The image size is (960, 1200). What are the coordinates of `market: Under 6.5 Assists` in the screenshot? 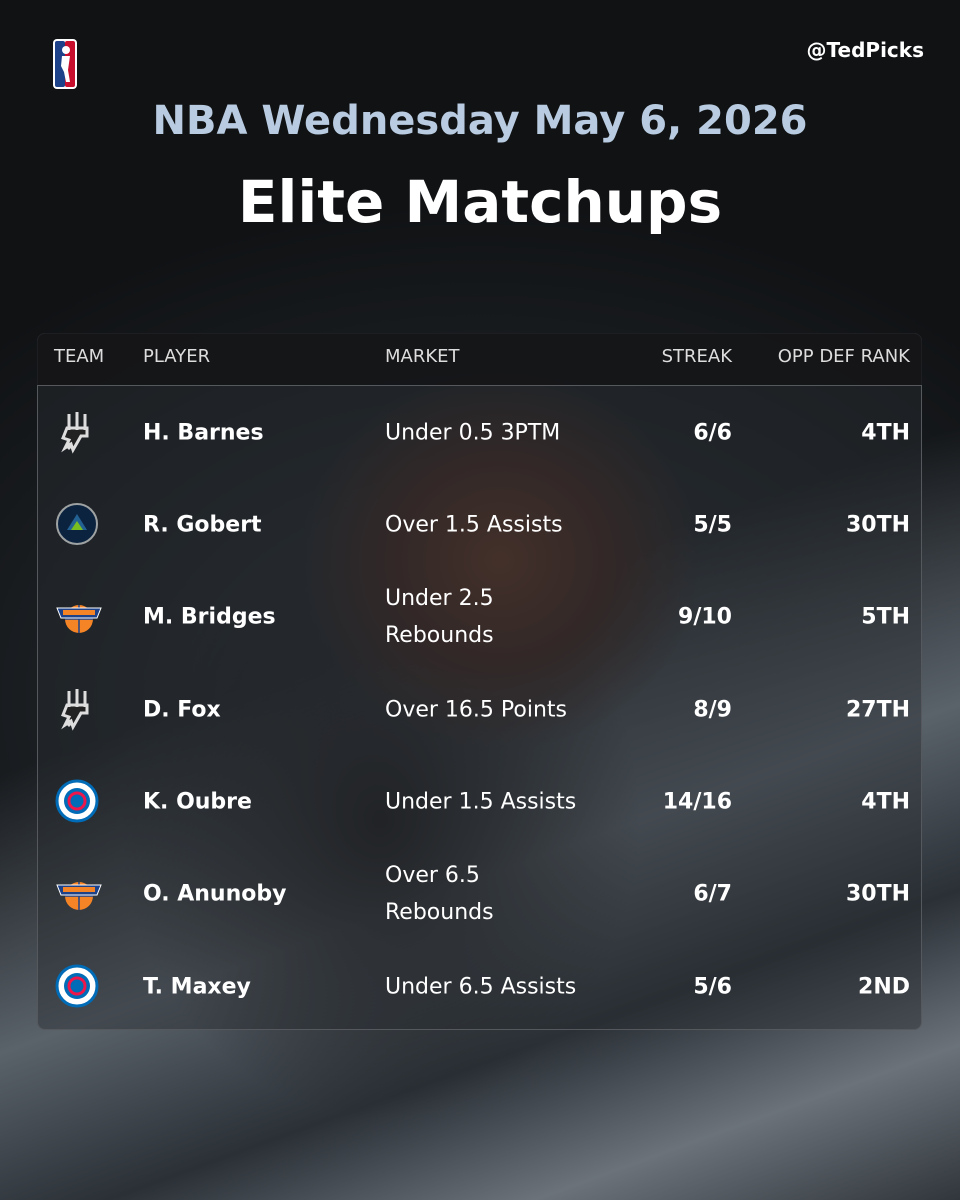 It's located at (481, 987).